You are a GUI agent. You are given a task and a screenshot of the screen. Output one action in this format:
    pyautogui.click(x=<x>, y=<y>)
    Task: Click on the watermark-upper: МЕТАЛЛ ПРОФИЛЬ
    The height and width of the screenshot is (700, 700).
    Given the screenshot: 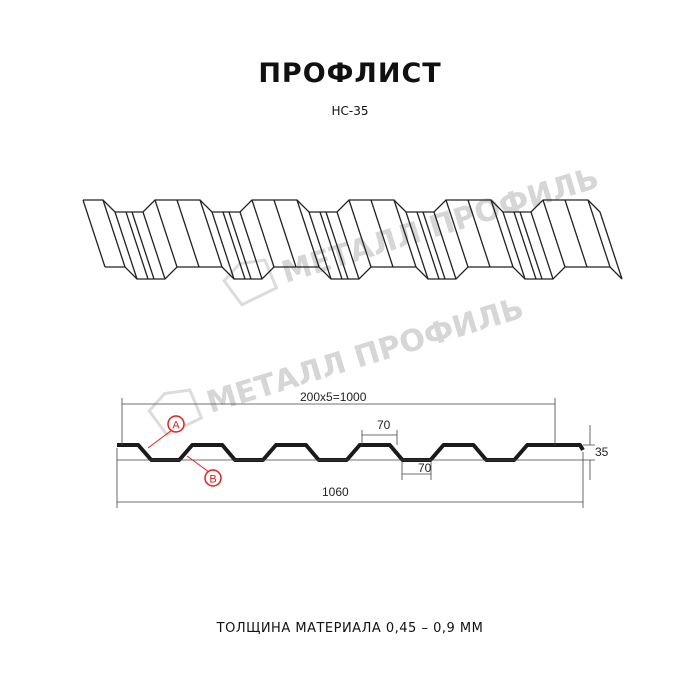 What is the action you would take?
    pyautogui.click(x=412, y=234)
    